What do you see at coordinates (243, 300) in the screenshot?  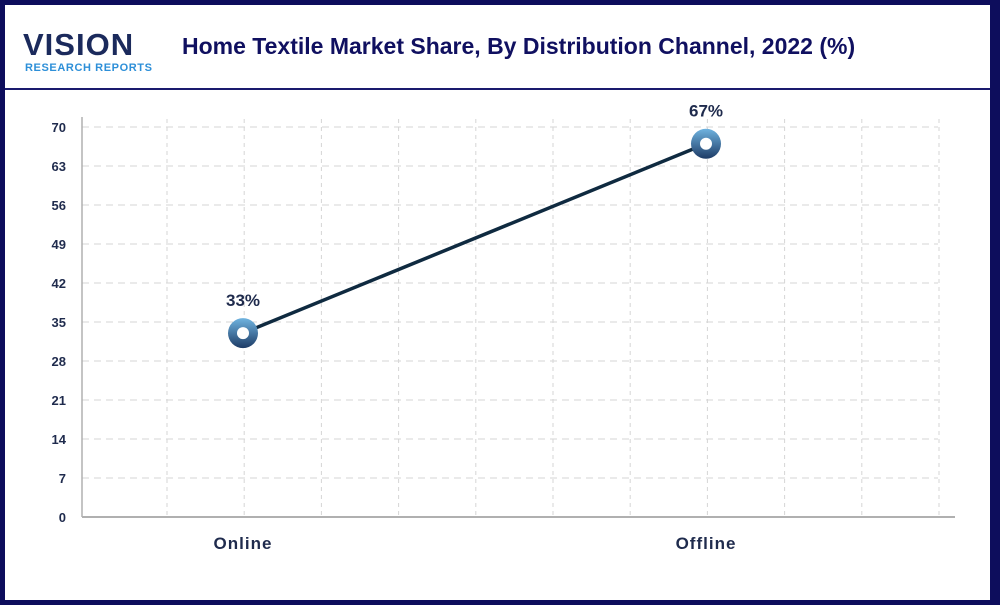 I see `data-label: 33%` at bounding box center [243, 300].